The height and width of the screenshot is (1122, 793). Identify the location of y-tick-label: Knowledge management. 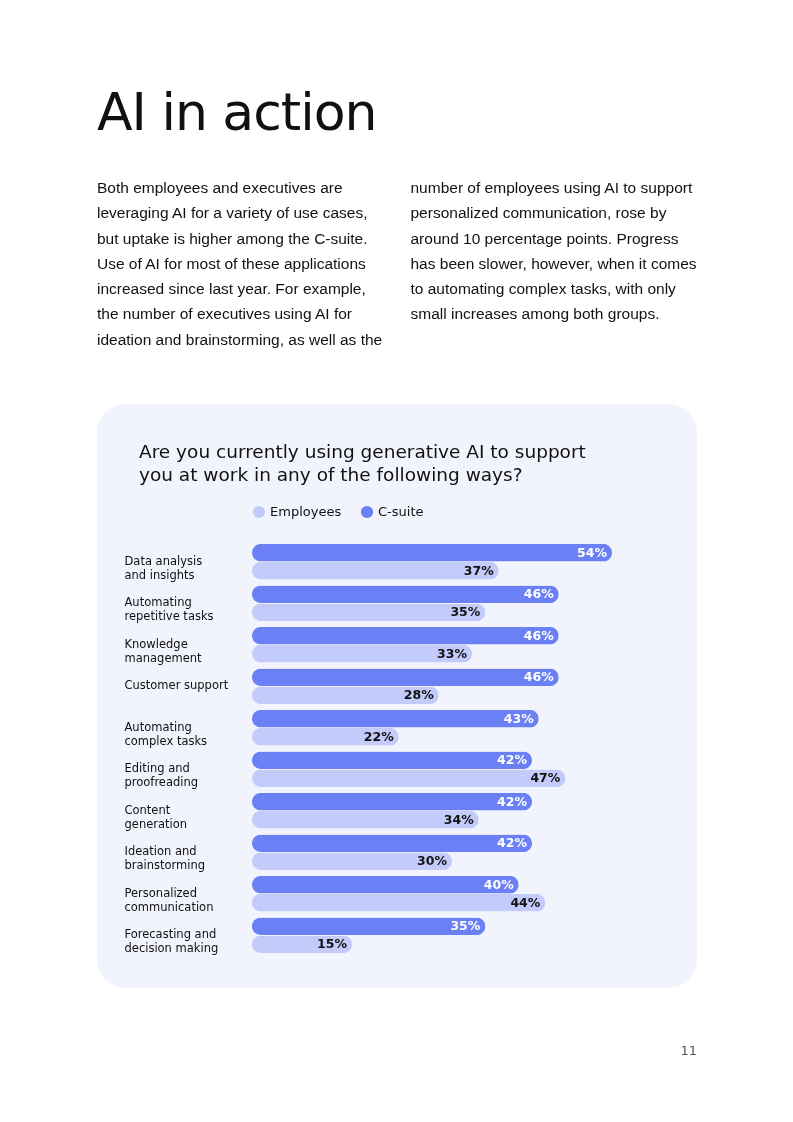
(163, 650).